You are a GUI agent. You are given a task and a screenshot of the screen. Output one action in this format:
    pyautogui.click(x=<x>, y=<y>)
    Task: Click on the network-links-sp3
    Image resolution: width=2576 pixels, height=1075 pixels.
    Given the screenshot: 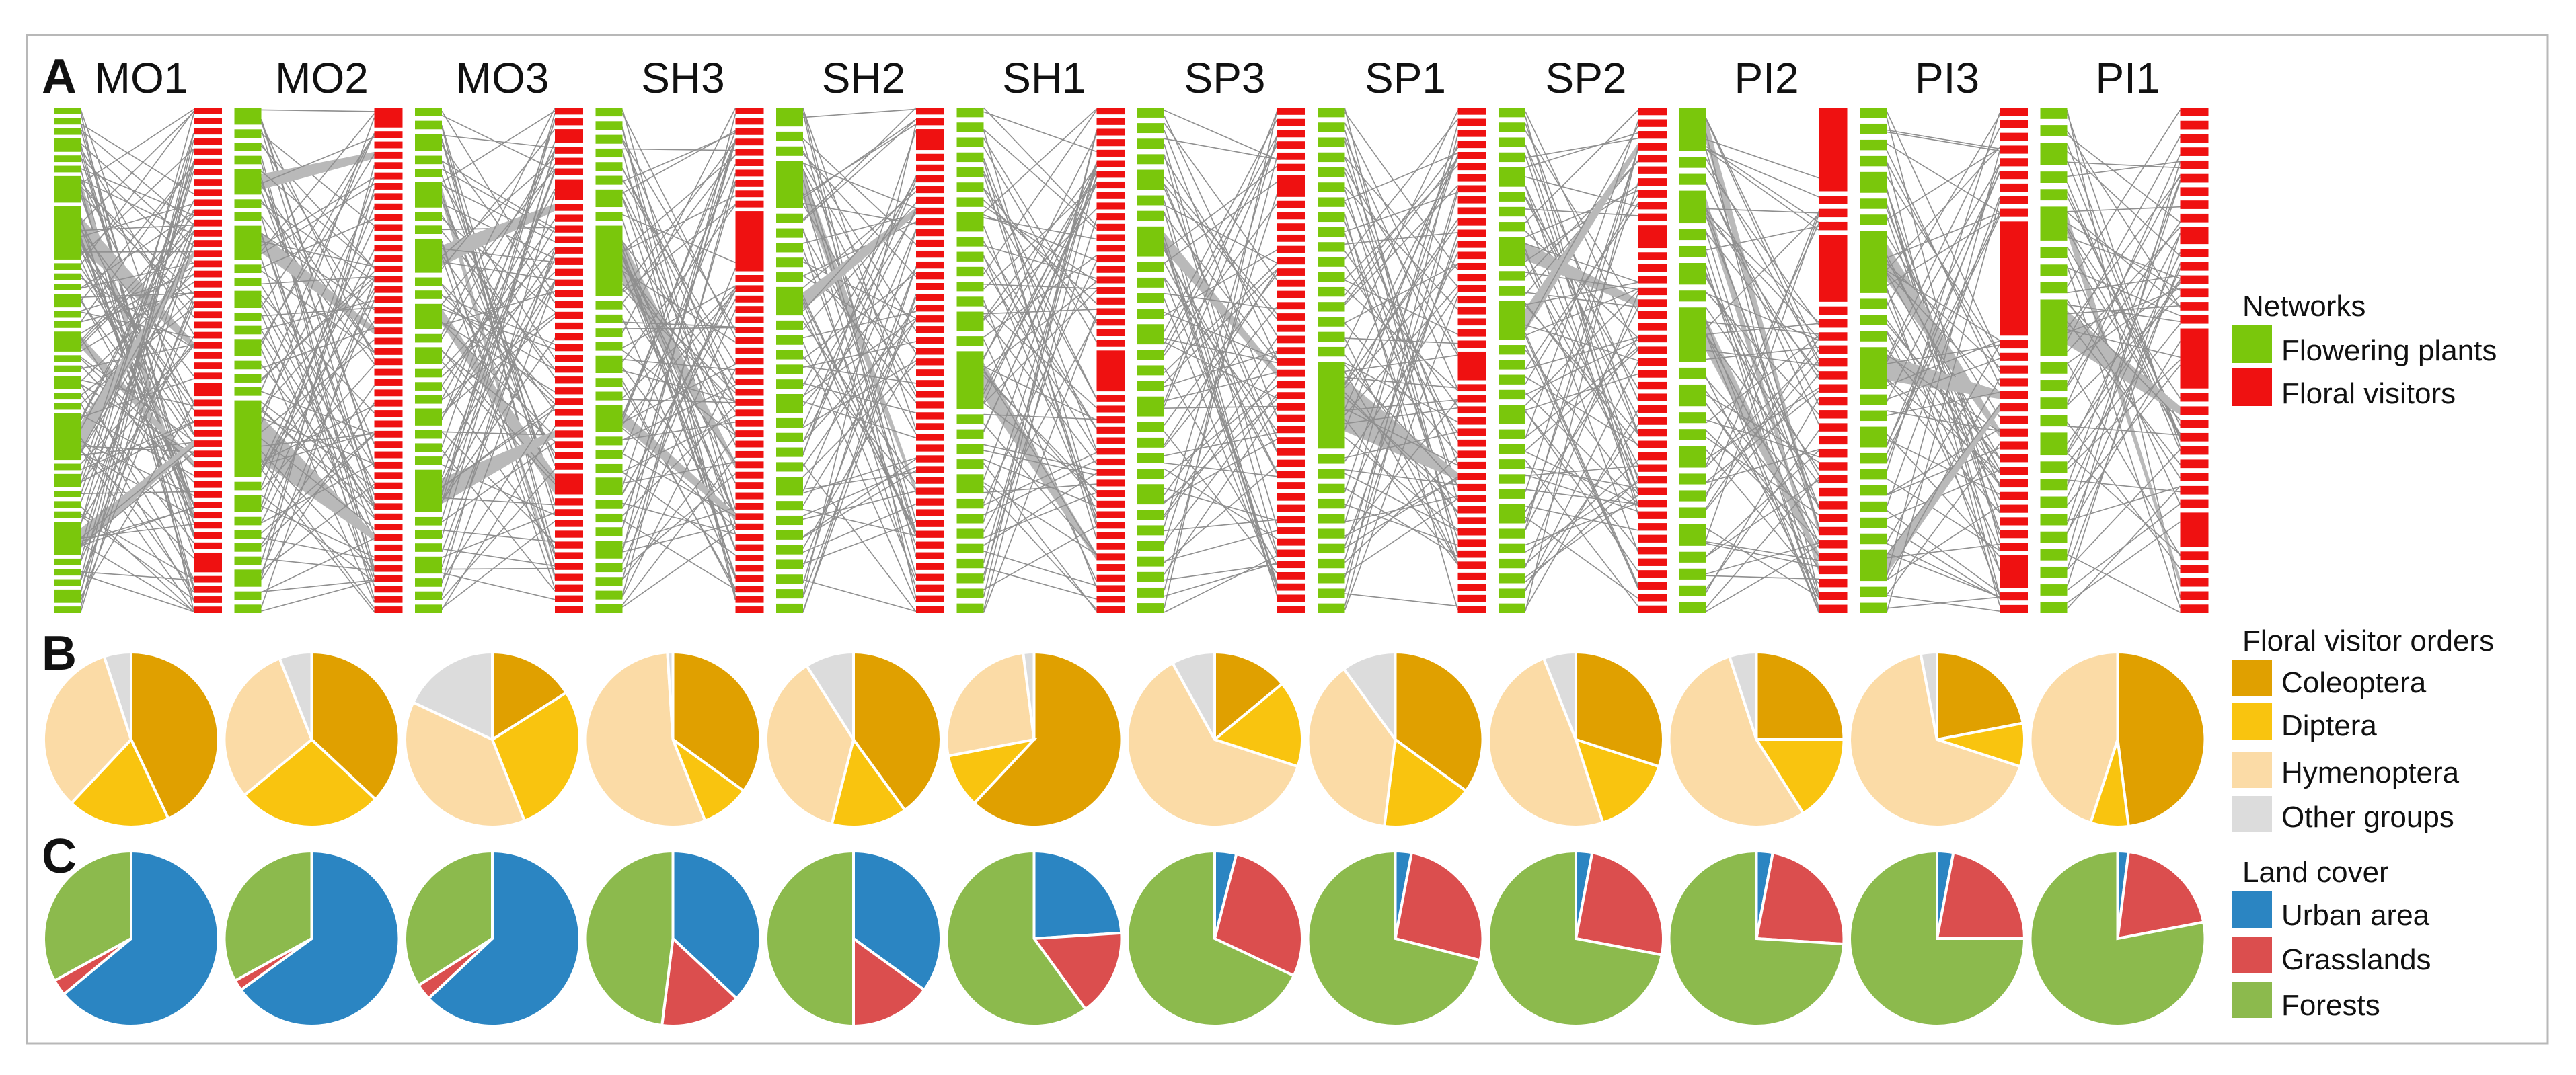 What is the action you would take?
    pyautogui.click(x=1221, y=361)
    